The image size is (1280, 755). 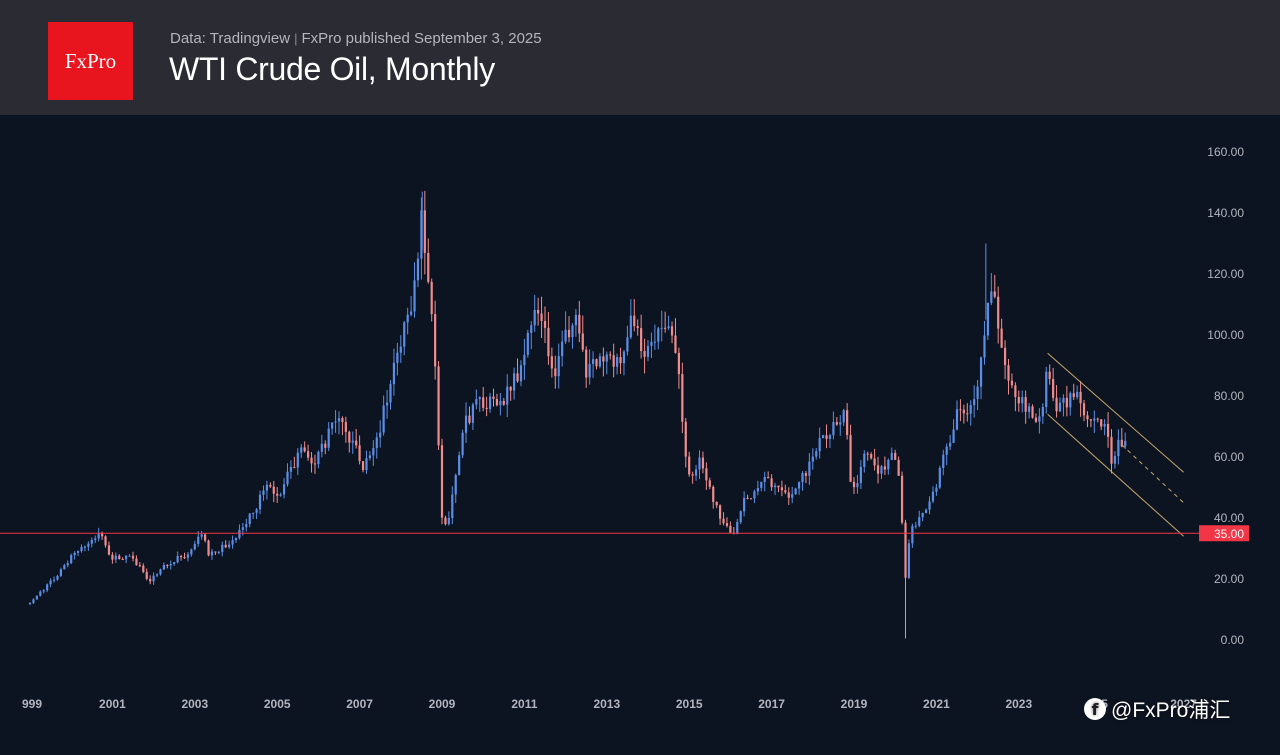 I want to click on x-tick-label: 2023, so click(x=1018, y=704).